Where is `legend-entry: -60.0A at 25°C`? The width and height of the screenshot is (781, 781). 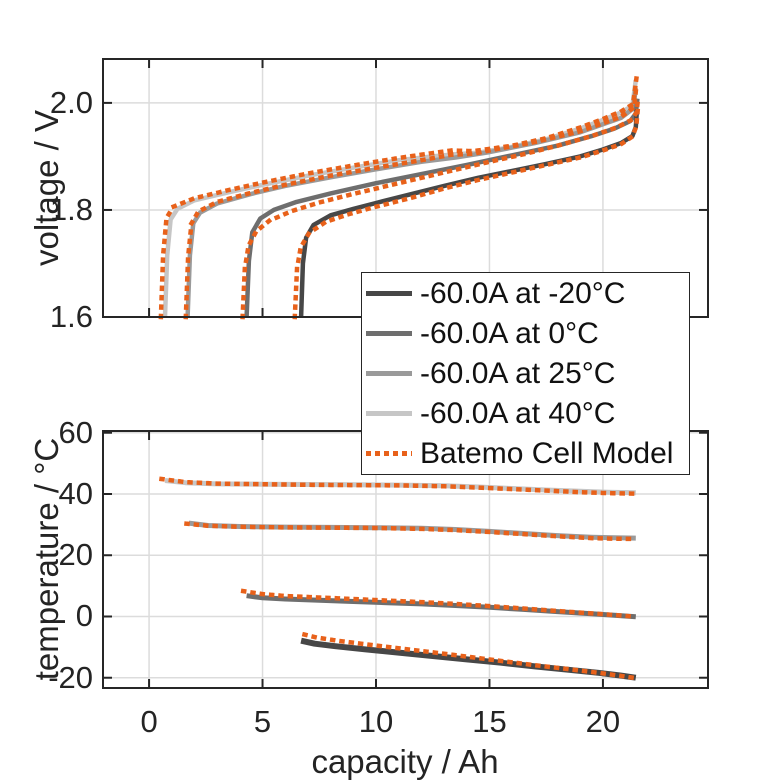 legend-entry: -60.0A at 25°C is located at coordinates (525, 374).